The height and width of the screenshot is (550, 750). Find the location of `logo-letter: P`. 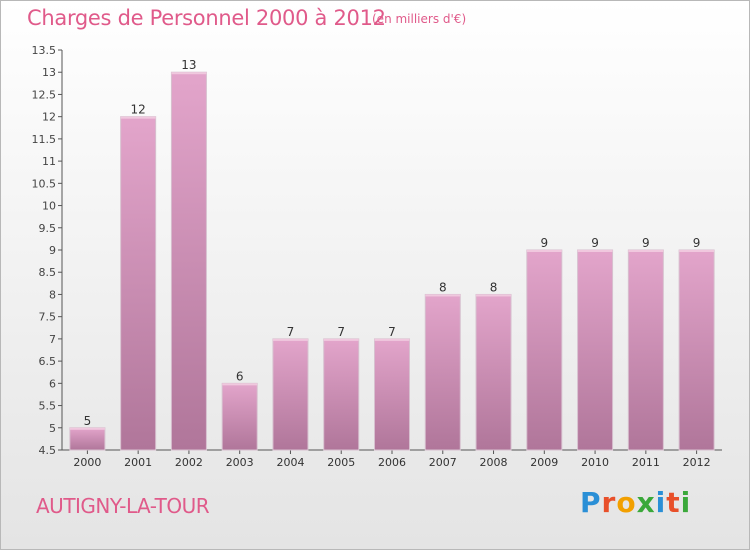

logo-letter: P is located at coordinates (591, 502).